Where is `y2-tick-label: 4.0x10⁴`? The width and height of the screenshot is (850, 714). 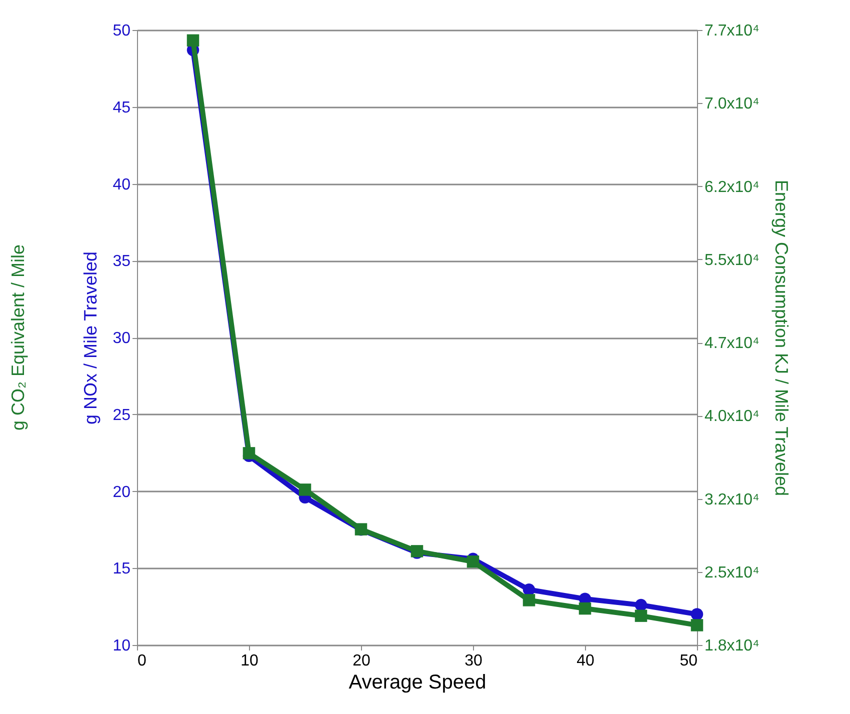 y2-tick-label: 4.0x10⁴ is located at coordinates (732, 417).